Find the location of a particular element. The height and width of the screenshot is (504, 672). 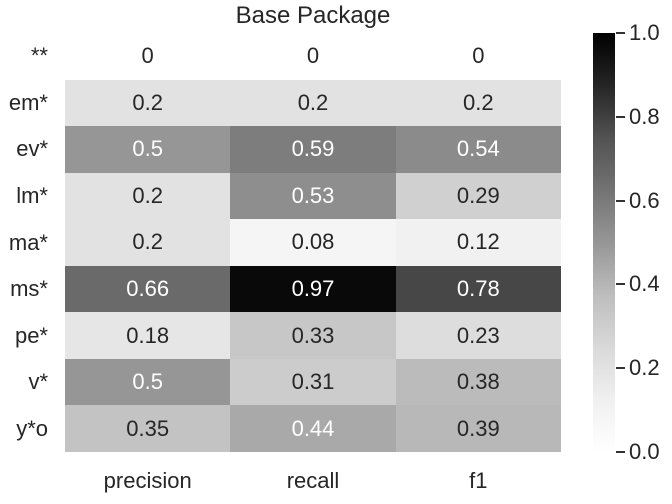

heatmap-cell: 0.44 is located at coordinates (313, 428).